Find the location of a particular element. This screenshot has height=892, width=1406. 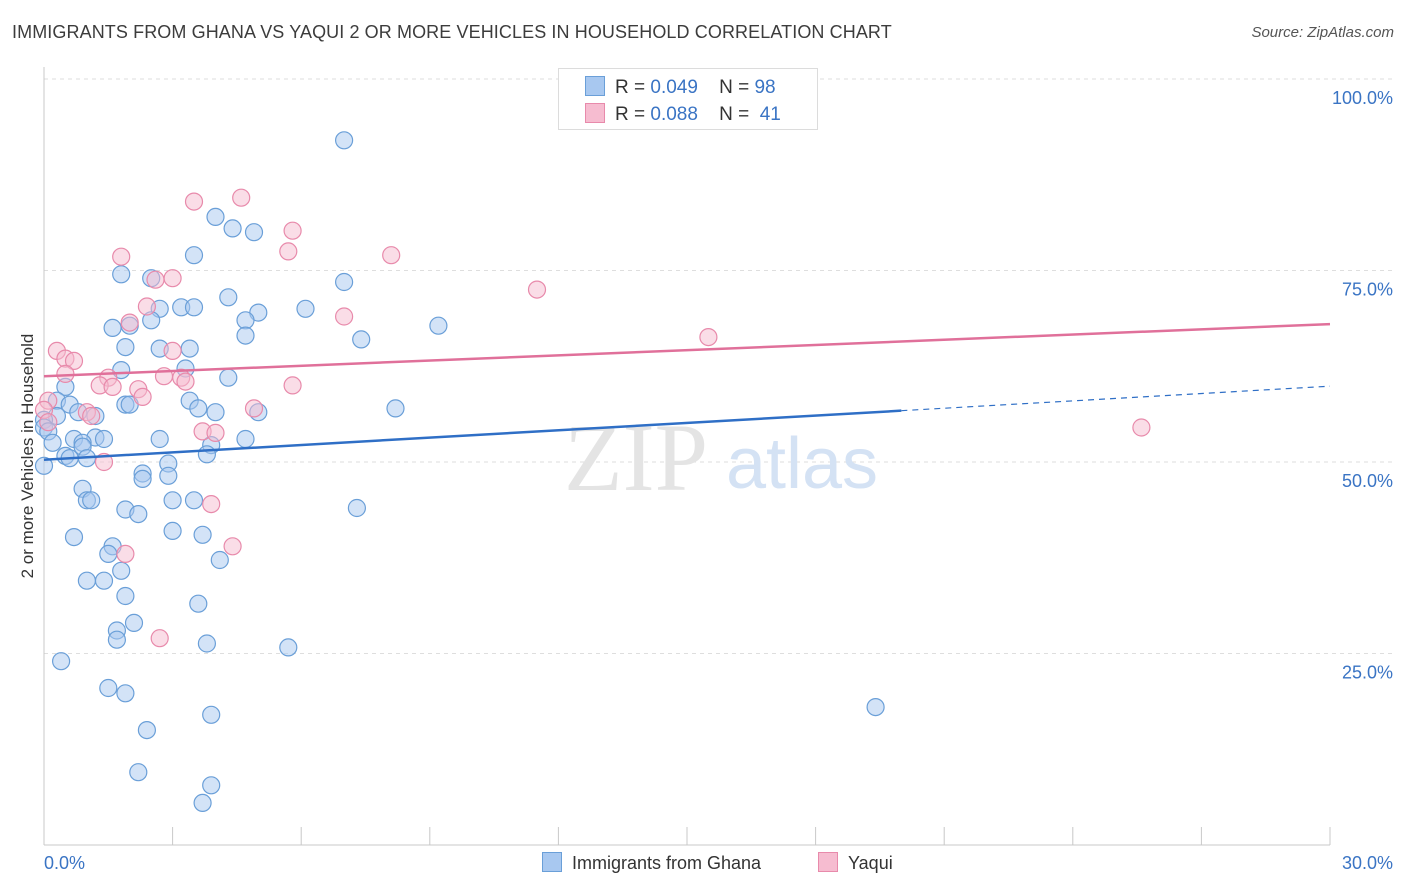

watermark-atlas: atlas is located at coordinates (802, 464).